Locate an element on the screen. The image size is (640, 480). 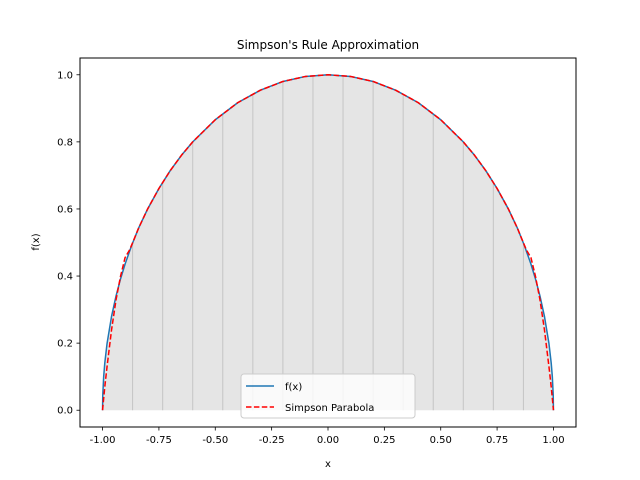
x-axis-label: x is located at coordinates (328, 464).